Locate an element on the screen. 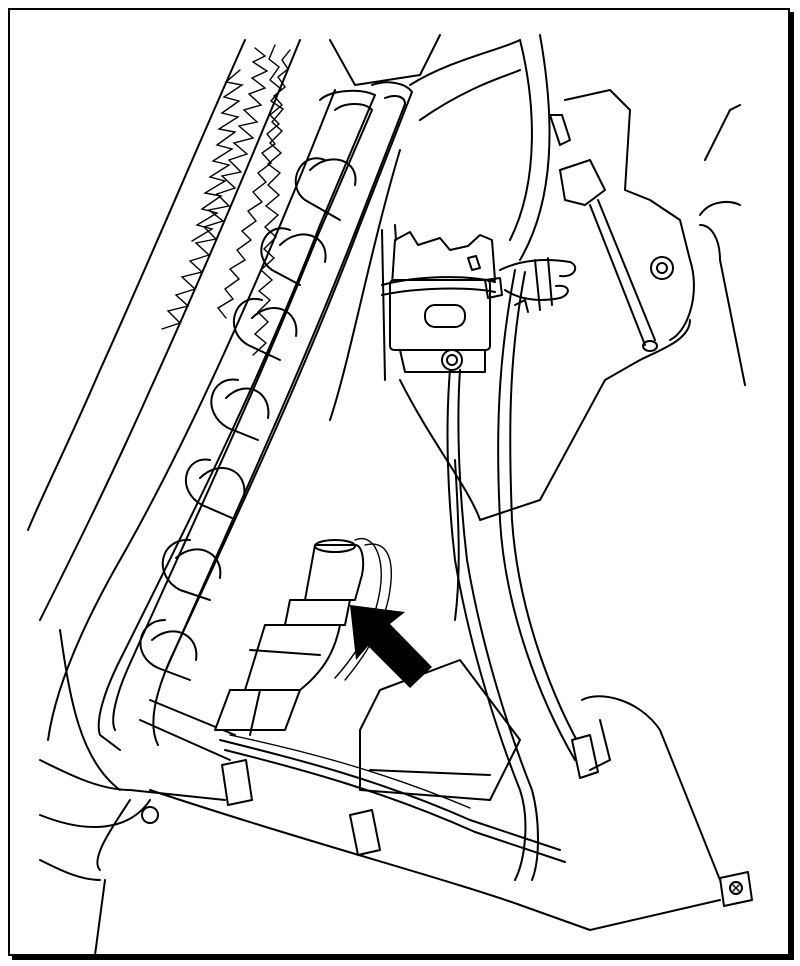  right-bracket is located at coordinates (647, 237).